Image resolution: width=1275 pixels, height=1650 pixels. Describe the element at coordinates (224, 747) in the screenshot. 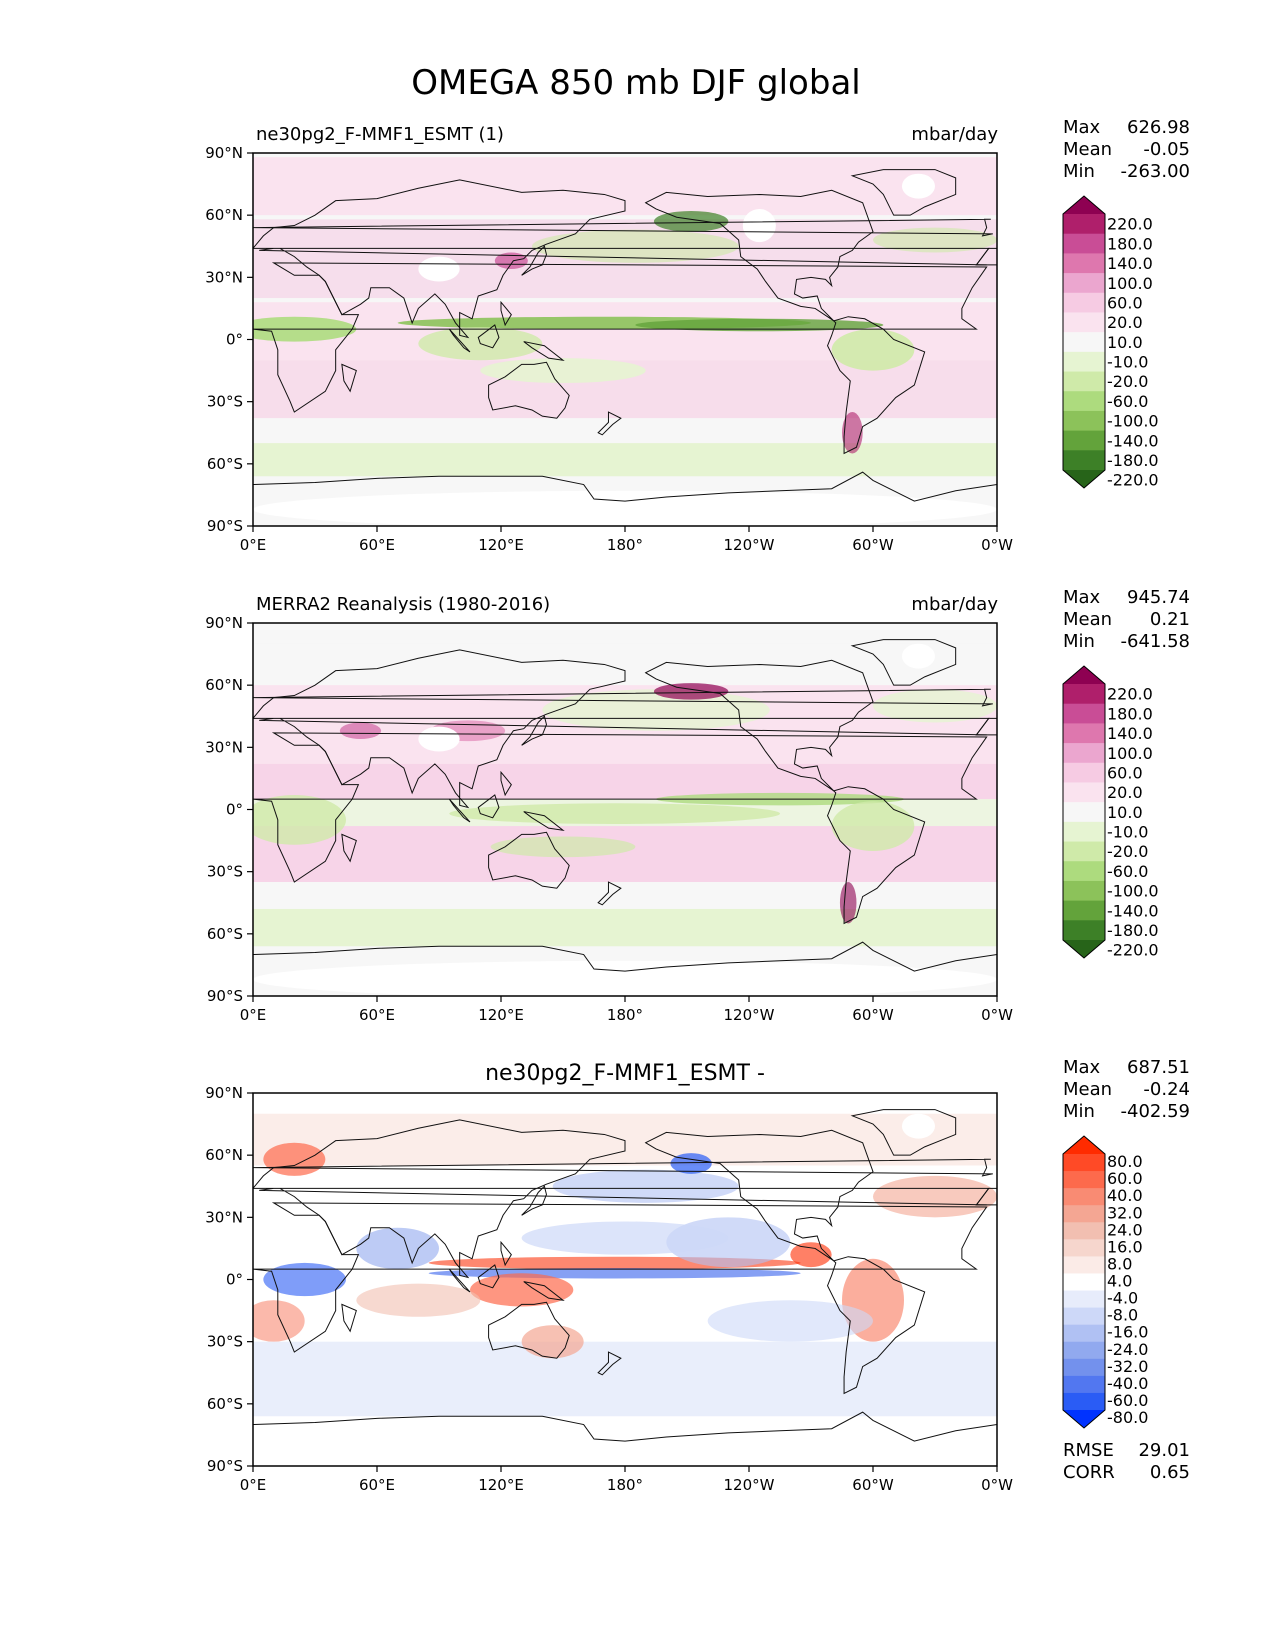

I see `y-tick-label: 30°N` at that location.